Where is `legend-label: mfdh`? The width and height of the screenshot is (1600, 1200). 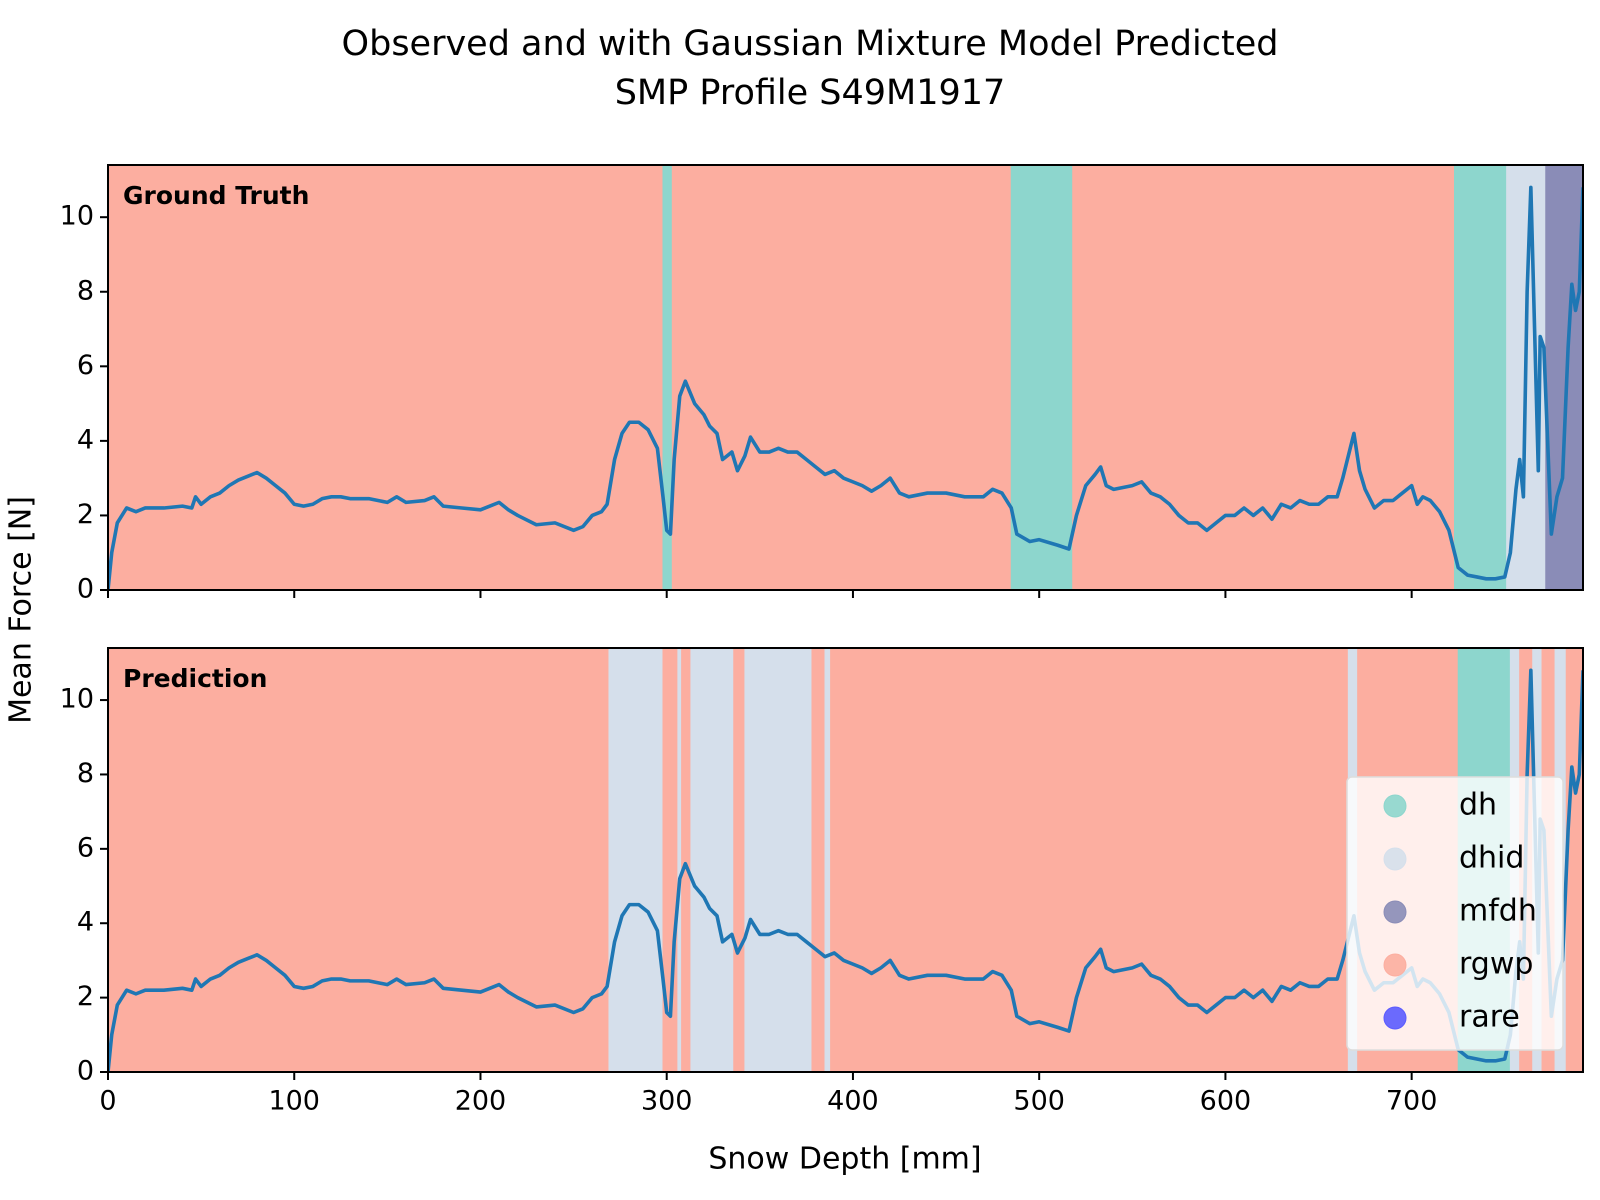
legend-label: mfdh is located at coordinates (1498, 911).